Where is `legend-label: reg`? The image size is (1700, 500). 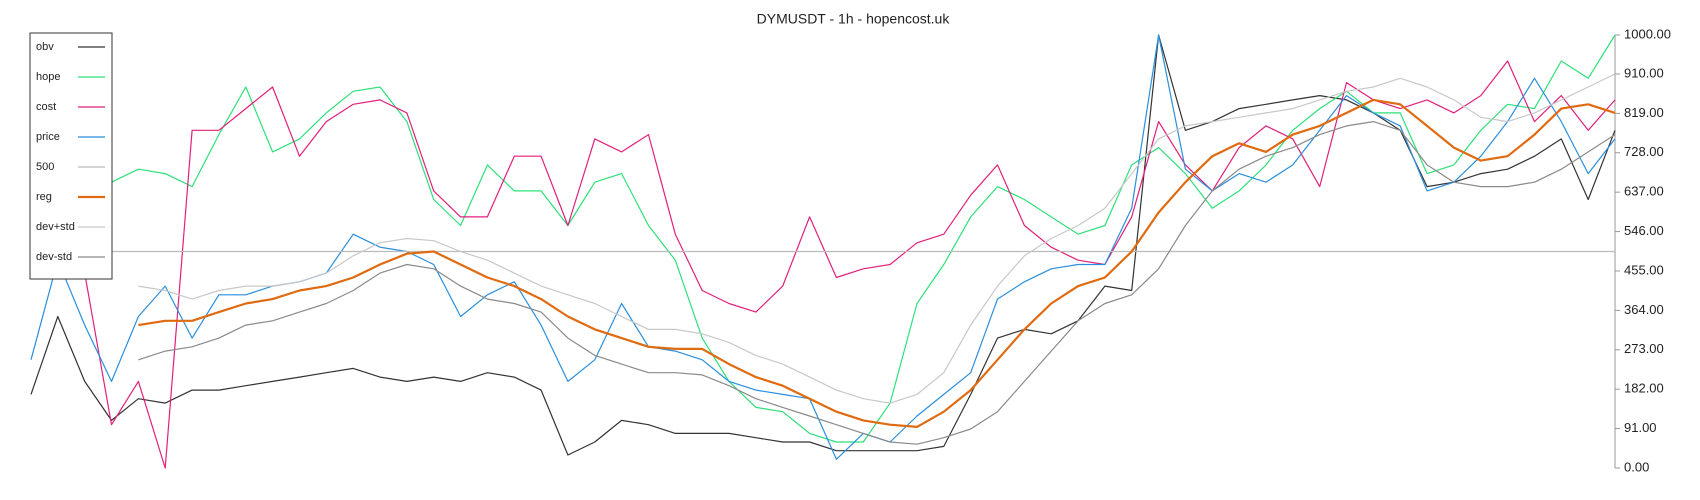 legend-label: reg is located at coordinates (44, 197).